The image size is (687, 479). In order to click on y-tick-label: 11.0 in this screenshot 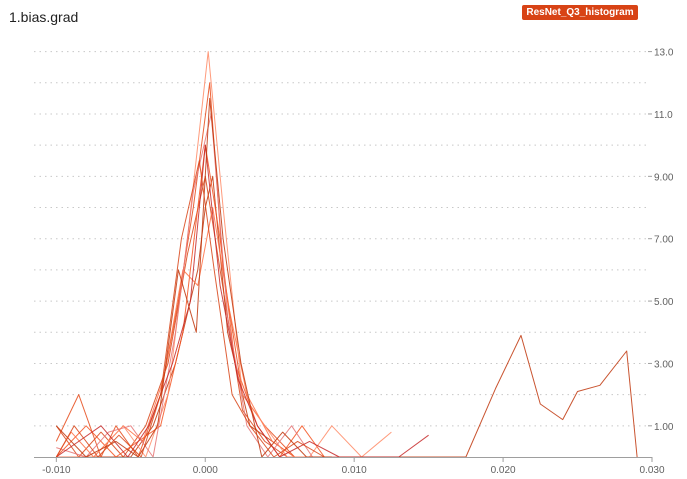, I will do `click(663, 115)`.